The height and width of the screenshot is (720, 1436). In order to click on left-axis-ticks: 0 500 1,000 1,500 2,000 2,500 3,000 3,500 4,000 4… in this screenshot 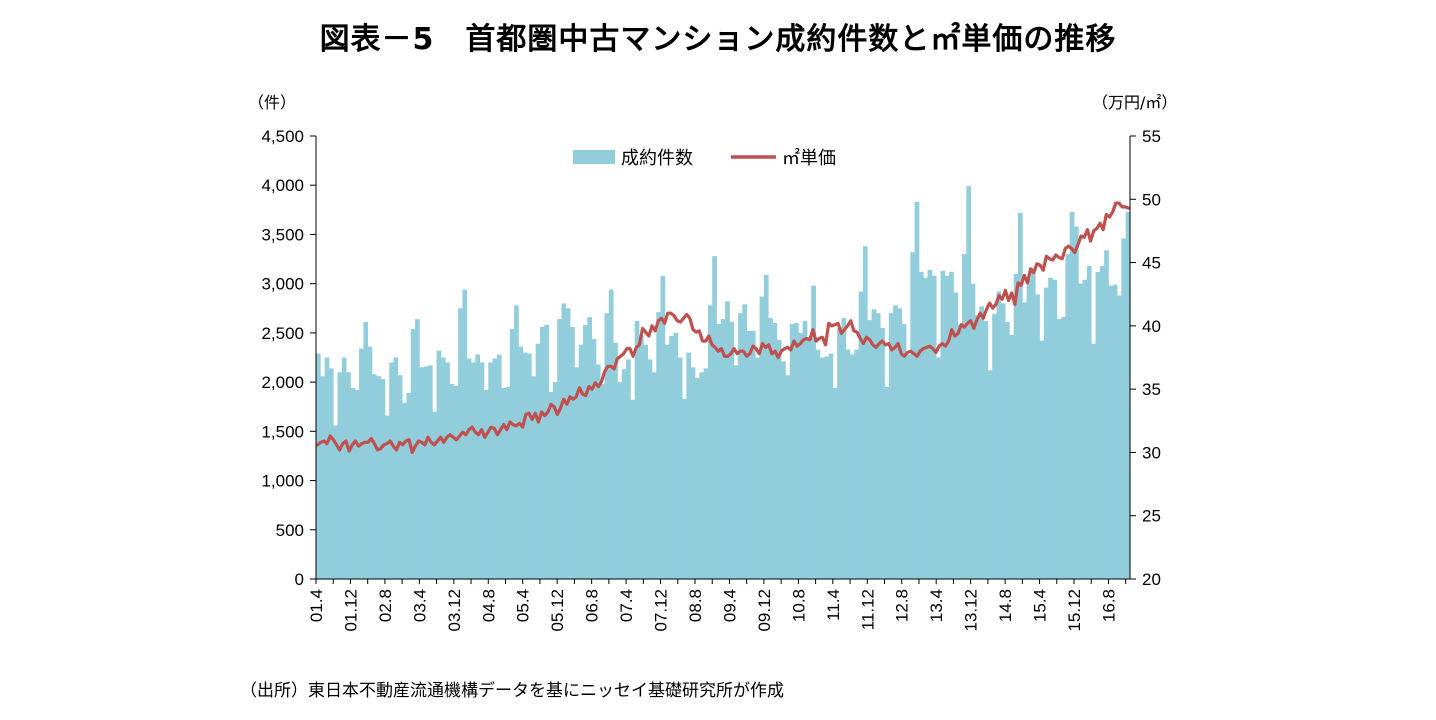, I will do `click(288, 358)`.